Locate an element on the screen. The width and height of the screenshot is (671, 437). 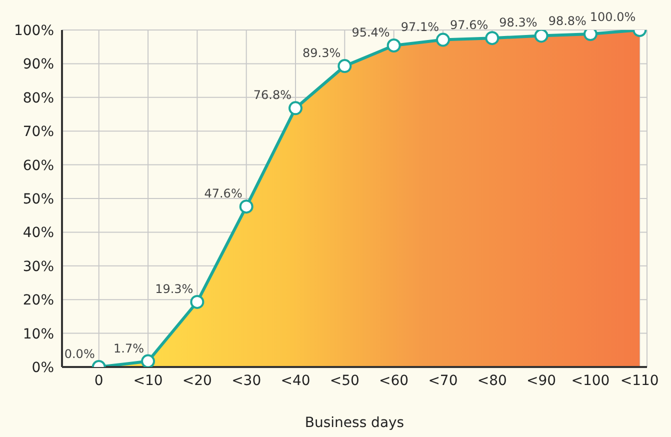
y-tick-label: 20% is located at coordinates (38, 300).